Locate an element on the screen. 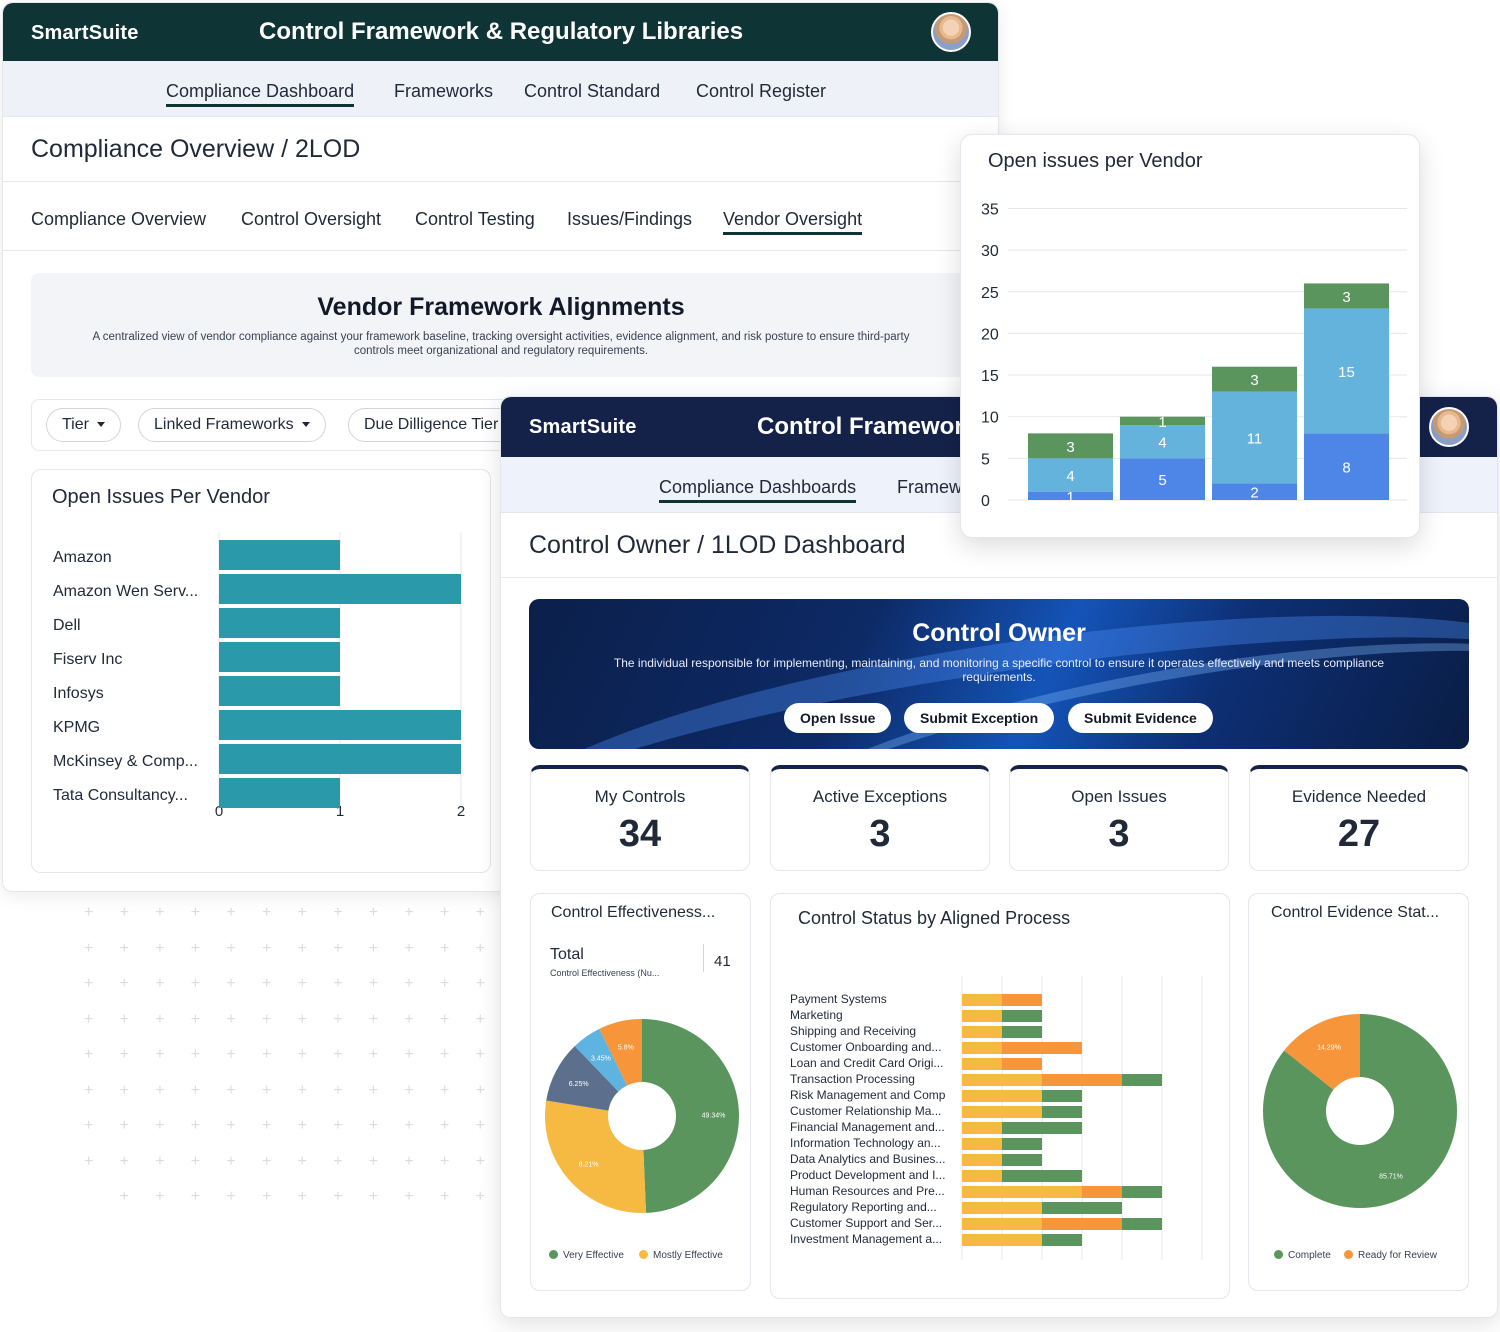  tab-control-oversight: Control Oversight is located at coordinates (311, 219).